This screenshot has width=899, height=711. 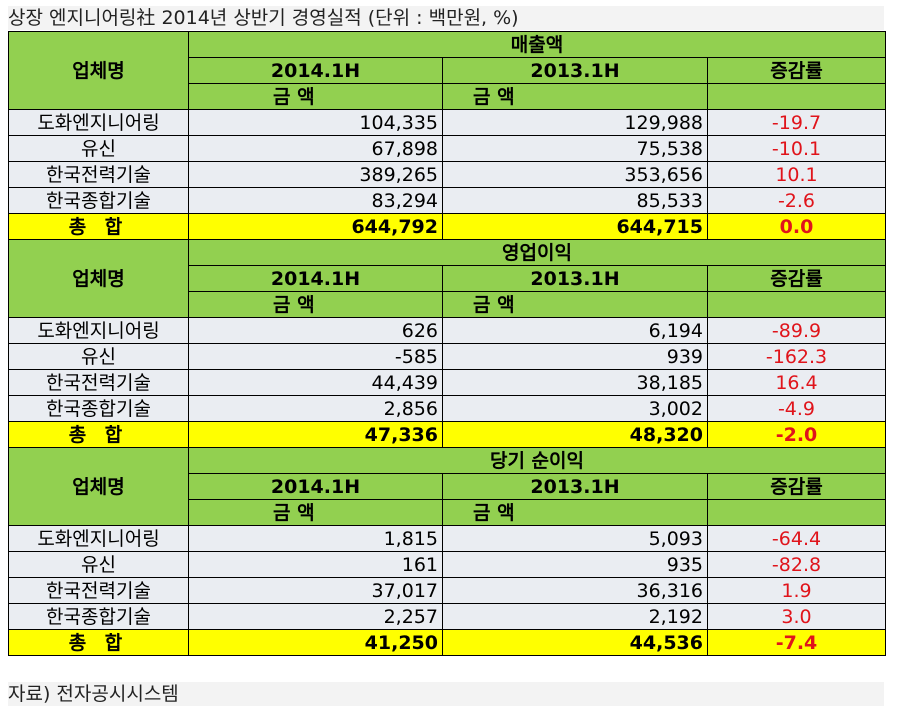 I want to click on total-row: 총 합 47,336 48,320 -2.0, so click(x=447, y=434).